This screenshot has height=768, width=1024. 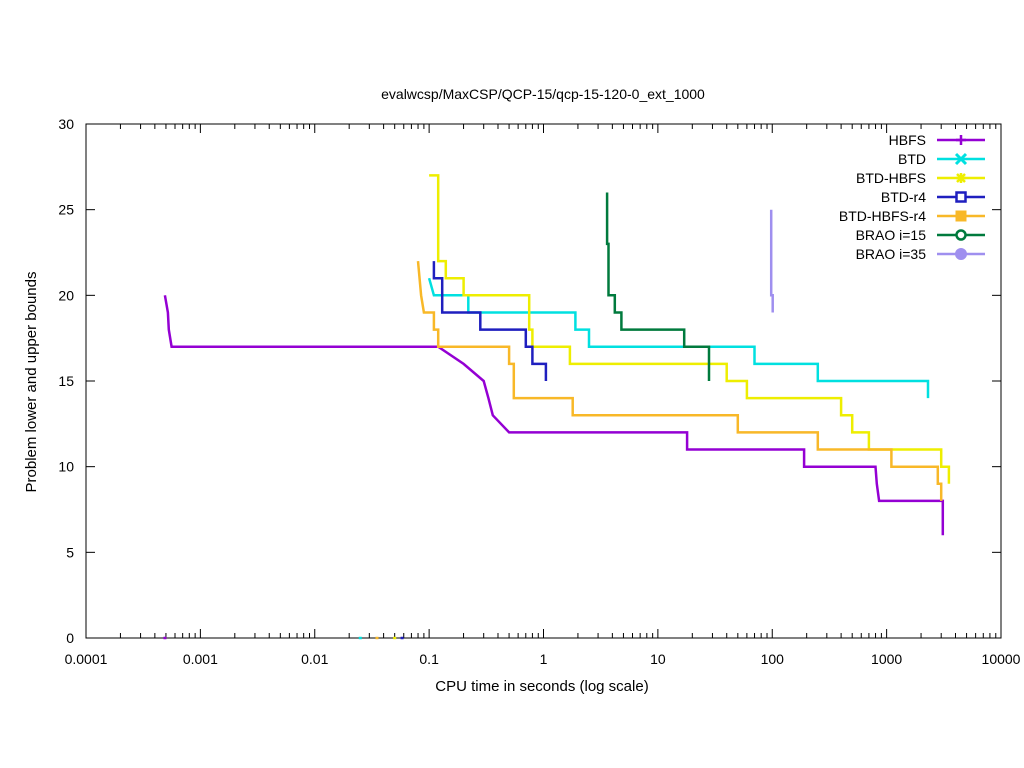 What do you see at coordinates (933, 197) in the screenshot?
I see `legend-entry-btd-r4: BTD-r4` at bounding box center [933, 197].